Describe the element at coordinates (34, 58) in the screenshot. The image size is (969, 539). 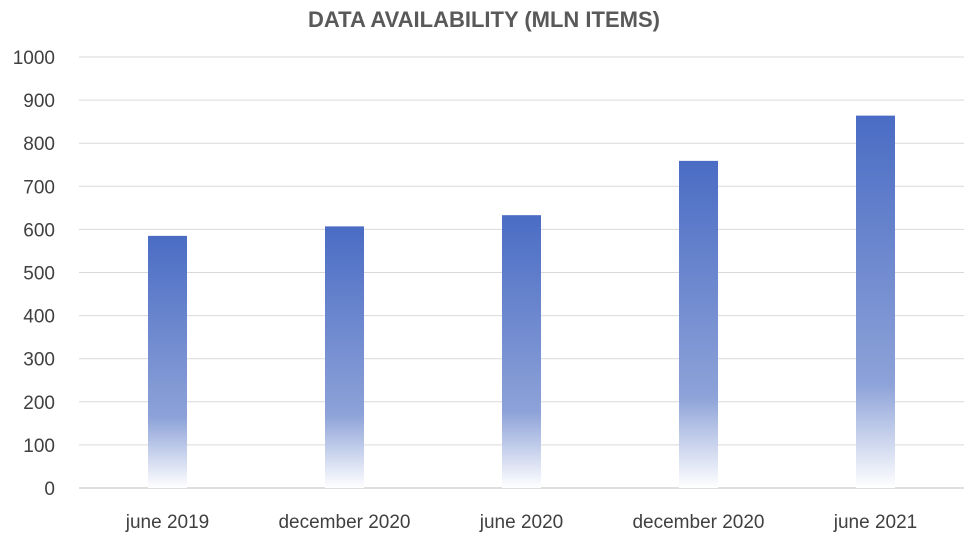
I see `y-tick-label: 1000` at that location.